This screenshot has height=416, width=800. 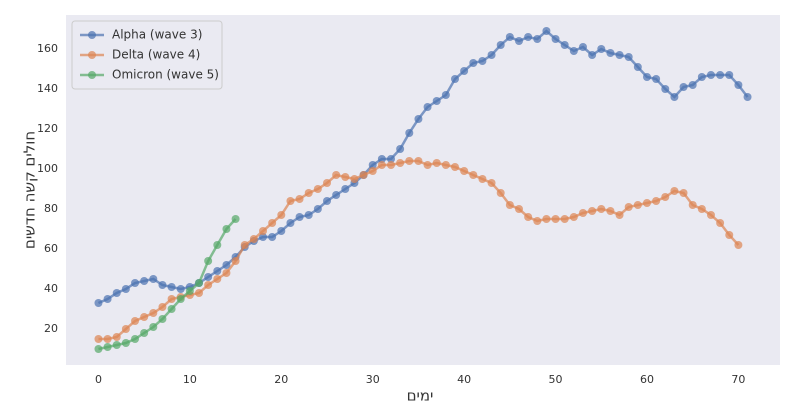 What do you see at coordinates (51, 248) in the screenshot?
I see `y-tick-label: 60` at bounding box center [51, 248].